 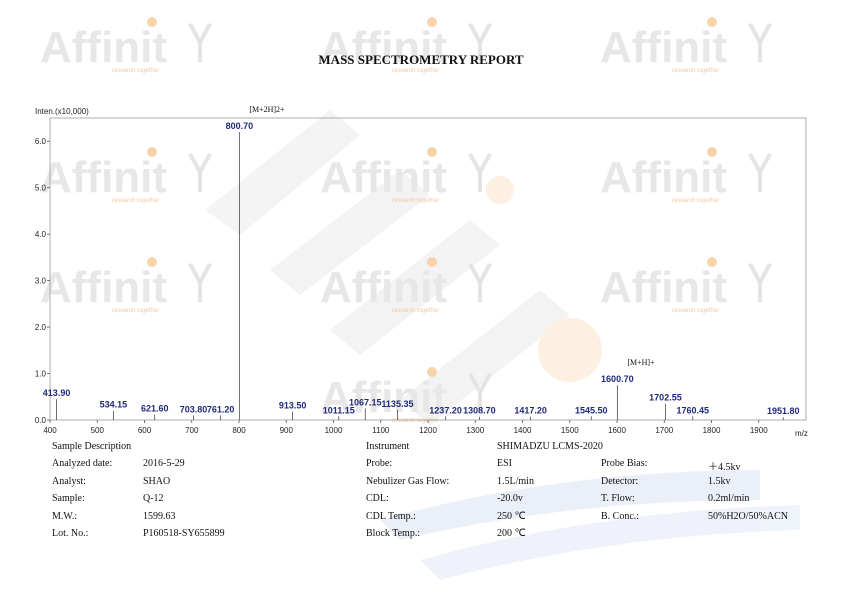 What do you see at coordinates (783, 411) in the screenshot?
I see `peak-label: 1951.80` at bounding box center [783, 411].